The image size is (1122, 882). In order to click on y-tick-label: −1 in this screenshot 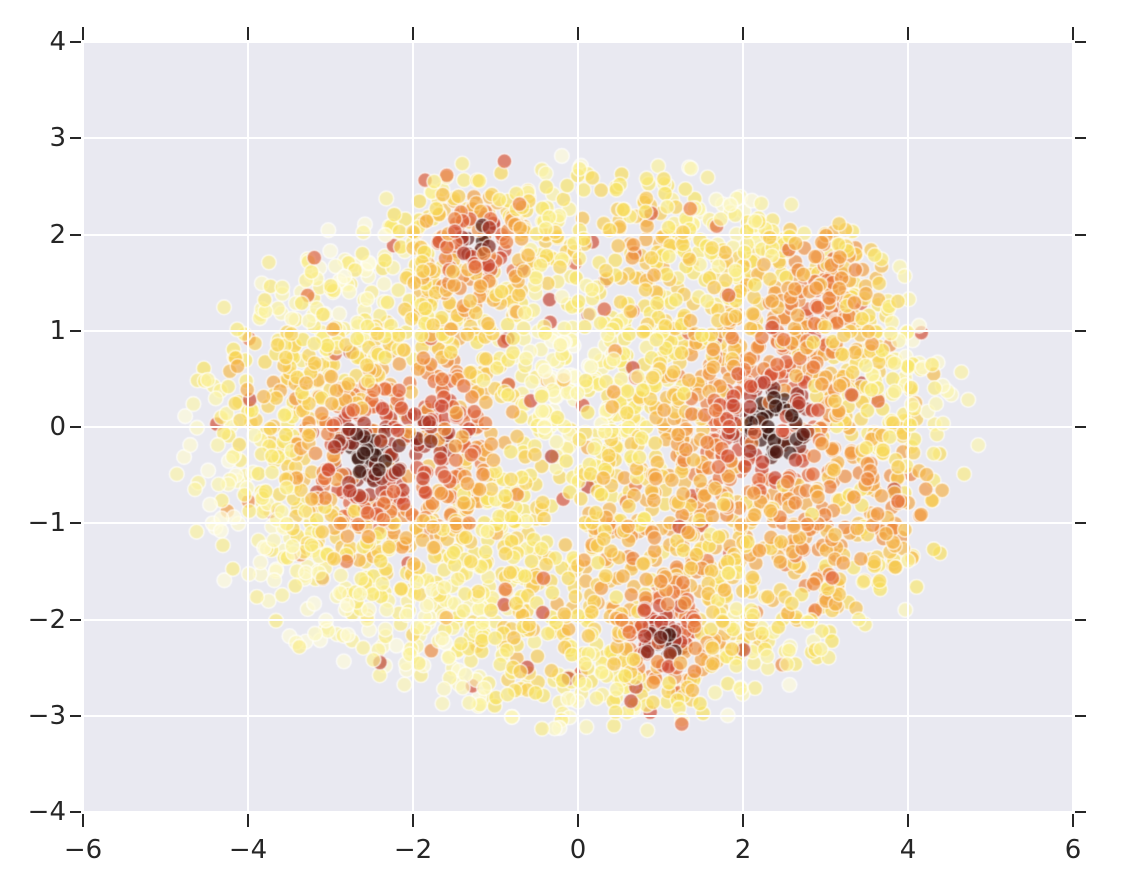, I will do `click(46, 523)`.